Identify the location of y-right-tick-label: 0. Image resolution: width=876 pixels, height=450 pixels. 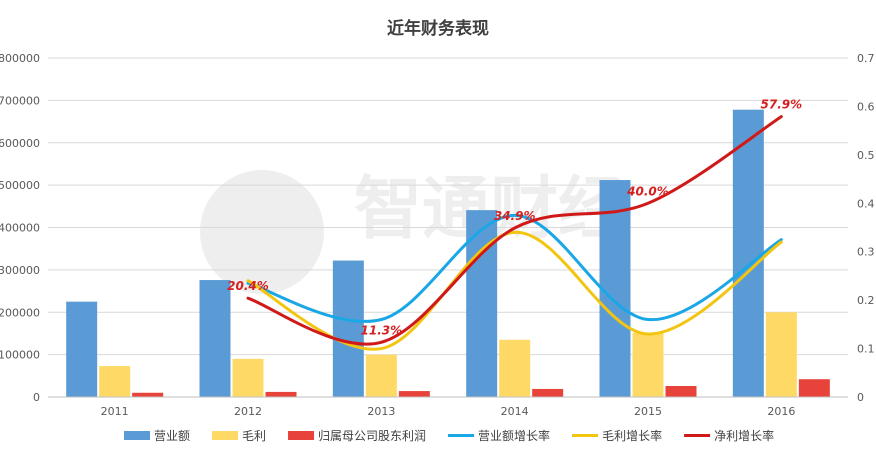
(860, 397).